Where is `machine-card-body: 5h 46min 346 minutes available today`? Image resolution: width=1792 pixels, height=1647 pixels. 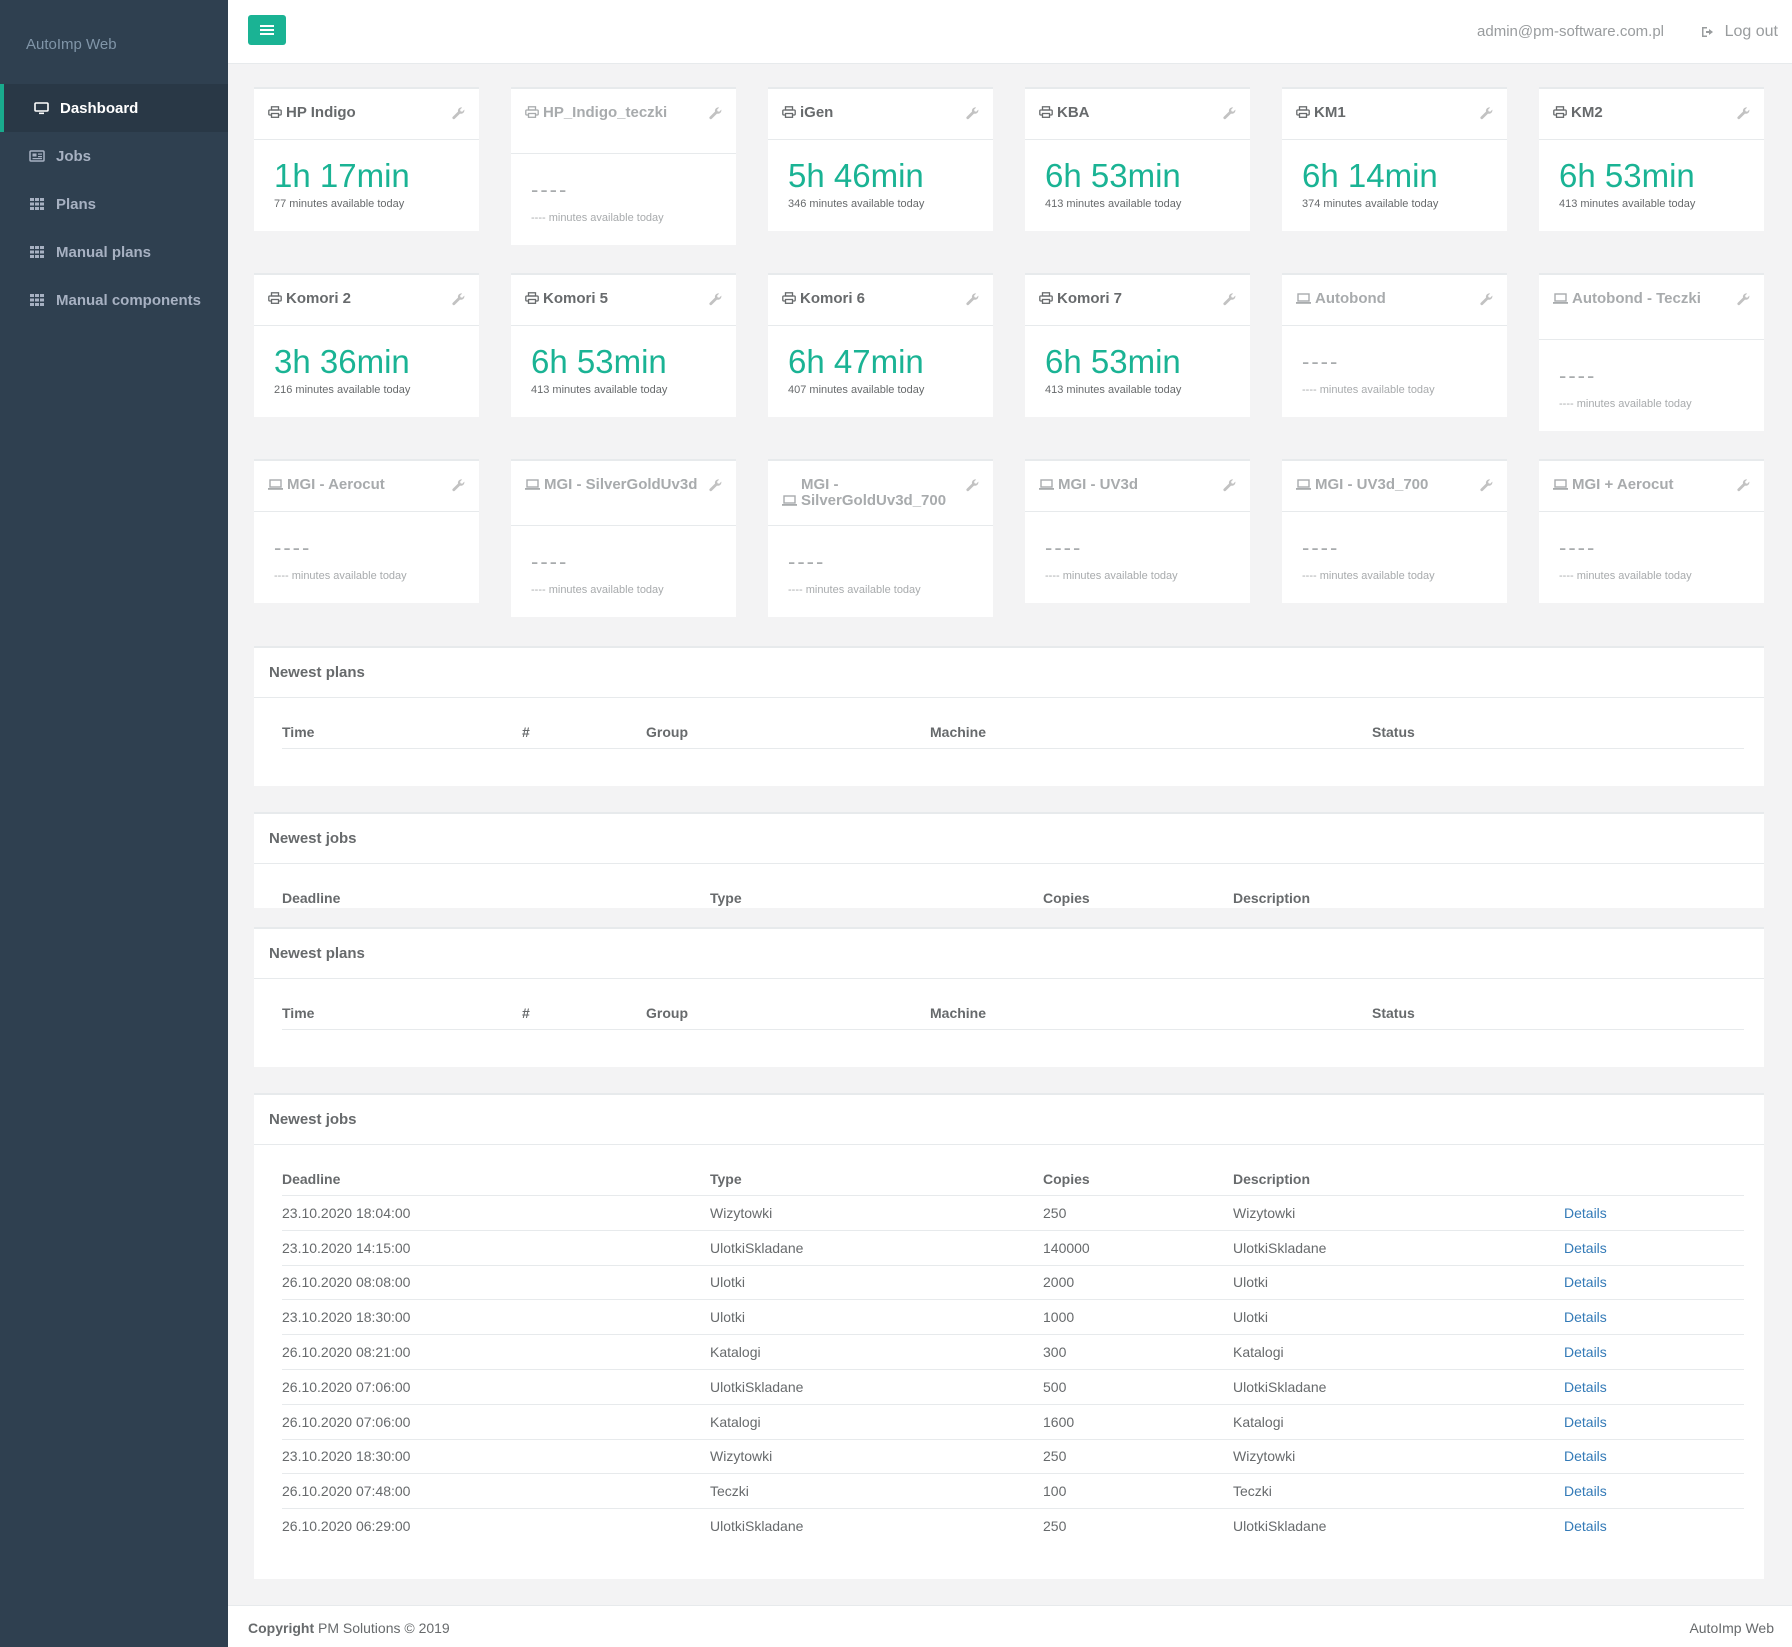
machine-card-body: 5h 46min 346 minutes available today is located at coordinates (880, 175).